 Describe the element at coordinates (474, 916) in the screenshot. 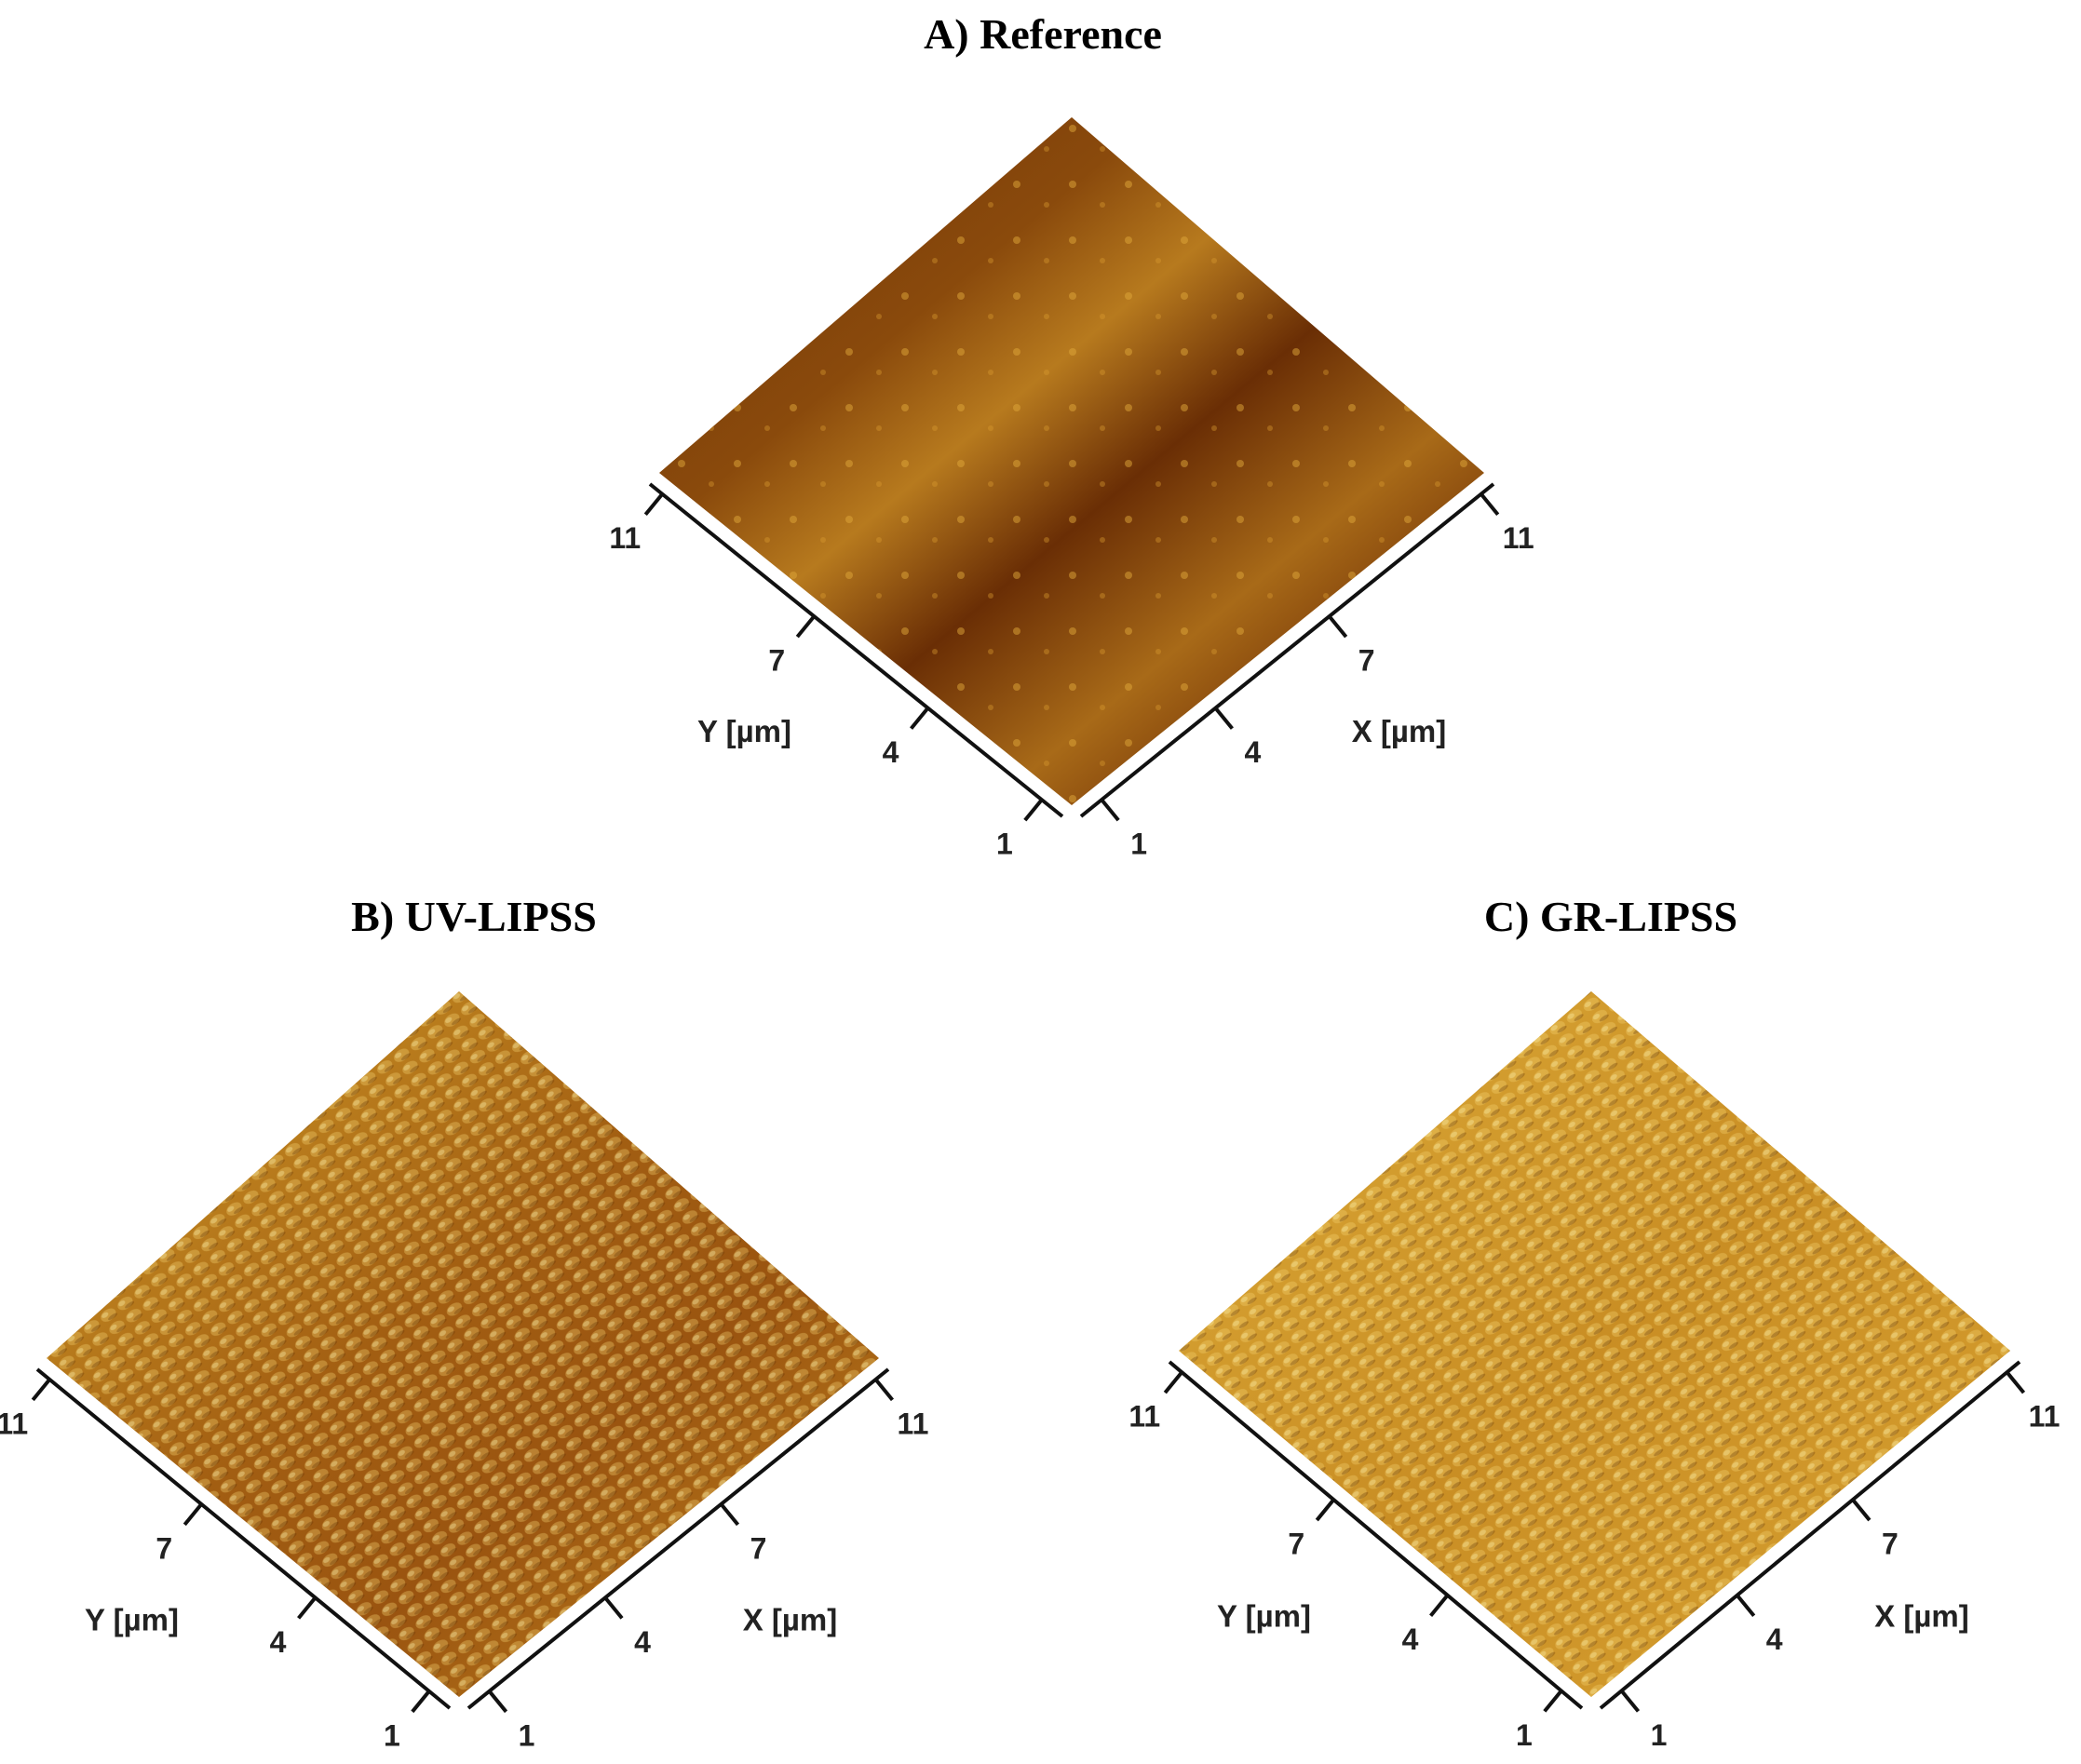

I see `panel-title: B) UV-LIPSS` at that location.